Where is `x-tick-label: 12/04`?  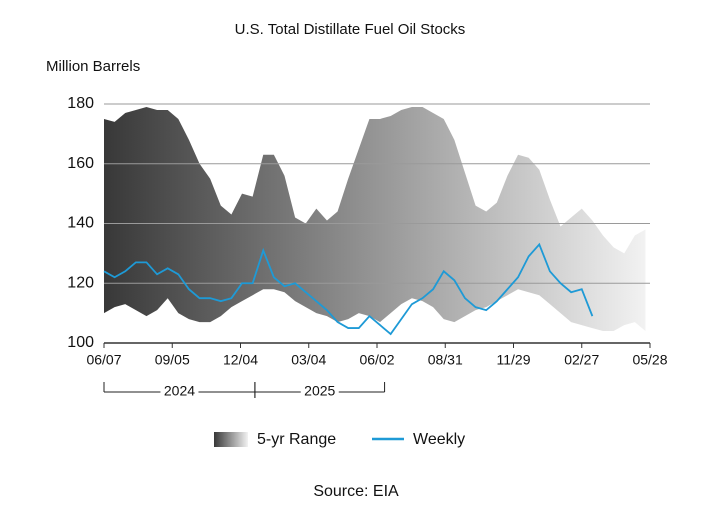 x-tick-label: 12/04 is located at coordinates (240, 360).